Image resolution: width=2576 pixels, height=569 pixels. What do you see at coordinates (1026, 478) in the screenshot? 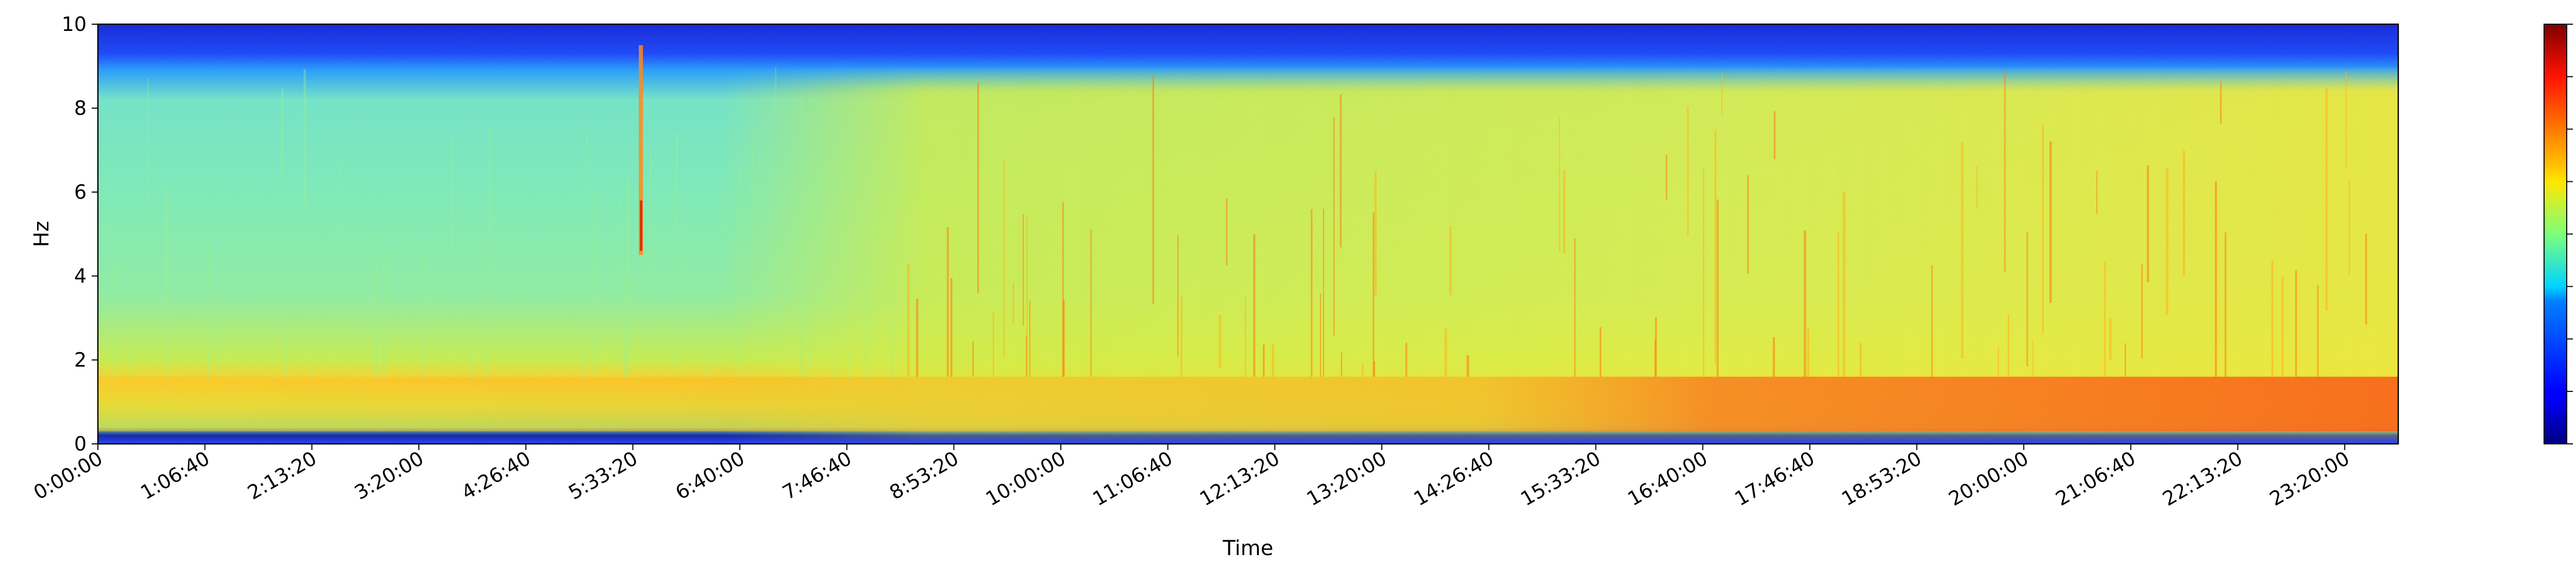
I see `x-tick-label: 10:00:00` at bounding box center [1026, 478].